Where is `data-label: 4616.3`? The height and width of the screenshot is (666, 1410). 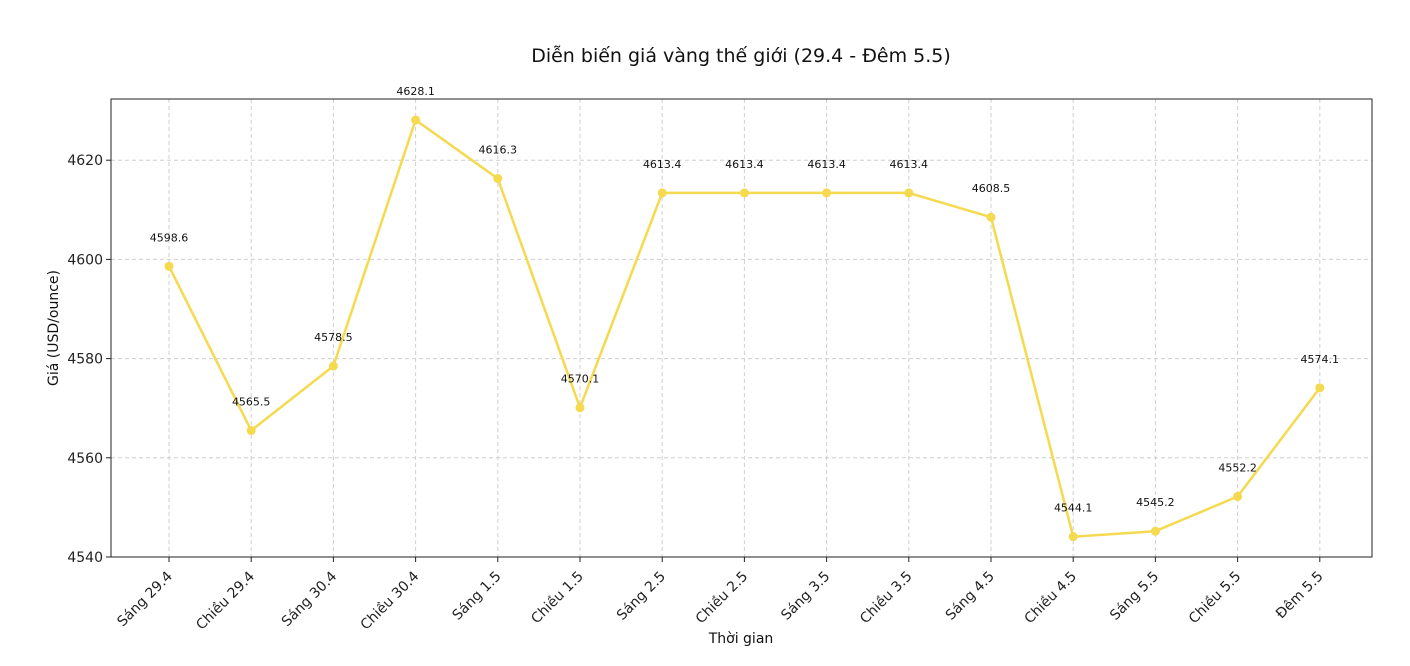 data-label: 4616.3 is located at coordinates (498, 150).